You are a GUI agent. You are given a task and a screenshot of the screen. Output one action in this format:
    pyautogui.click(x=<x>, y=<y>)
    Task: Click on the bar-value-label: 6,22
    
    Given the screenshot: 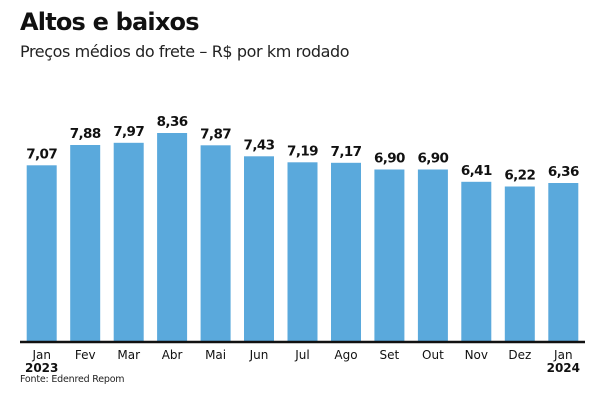 What is the action you would take?
    pyautogui.click(x=519, y=176)
    